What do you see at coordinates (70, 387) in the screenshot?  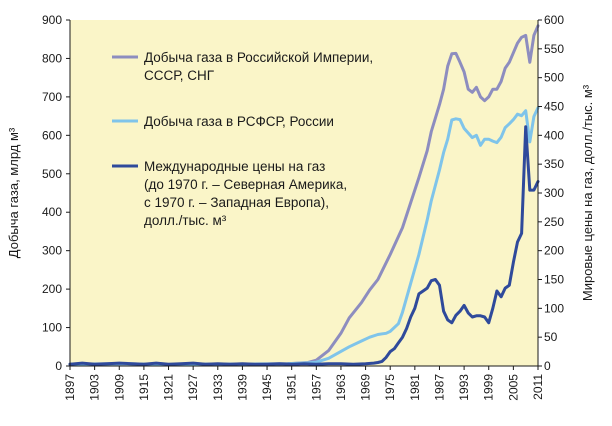 I see `x-tick-label: 1897` at bounding box center [70, 387].